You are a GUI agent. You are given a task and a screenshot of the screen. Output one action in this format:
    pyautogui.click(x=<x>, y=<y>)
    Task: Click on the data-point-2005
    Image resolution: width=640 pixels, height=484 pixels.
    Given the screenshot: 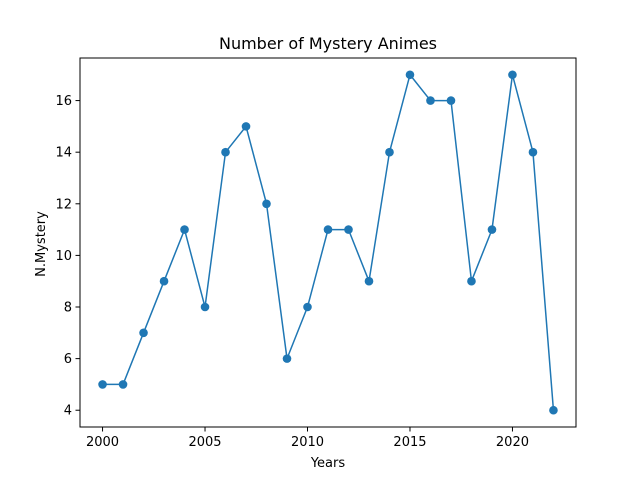 What is the action you would take?
    pyautogui.click(x=205, y=307)
    